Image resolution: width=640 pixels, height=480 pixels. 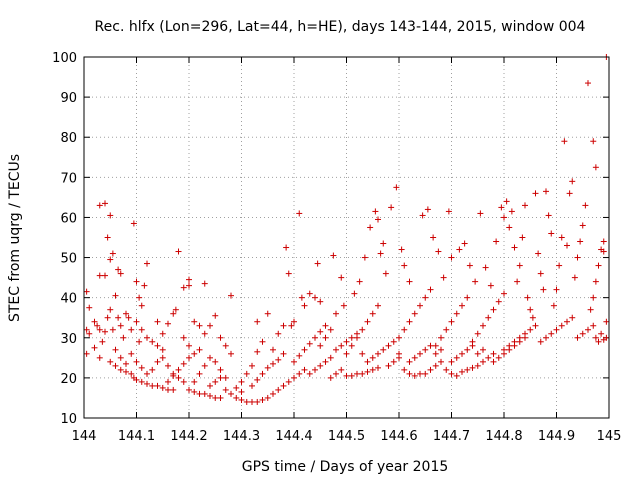 What do you see at coordinates (346, 436) in the screenshot?
I see `x-tick-label: 144.5` at bounding box center [346, 436].